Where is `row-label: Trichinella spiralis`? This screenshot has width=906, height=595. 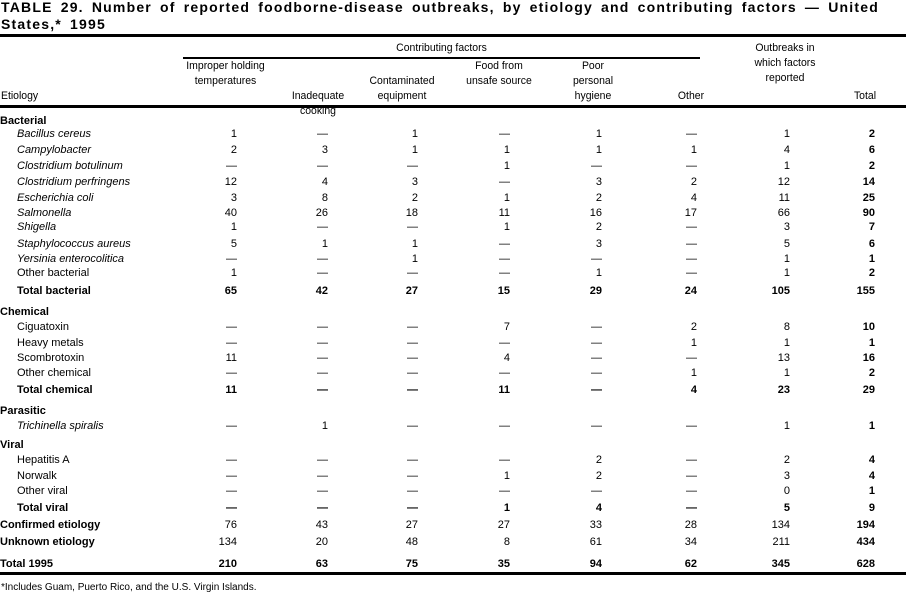 row-label: Trichinella spiralis is located at coordinates (60, 426).